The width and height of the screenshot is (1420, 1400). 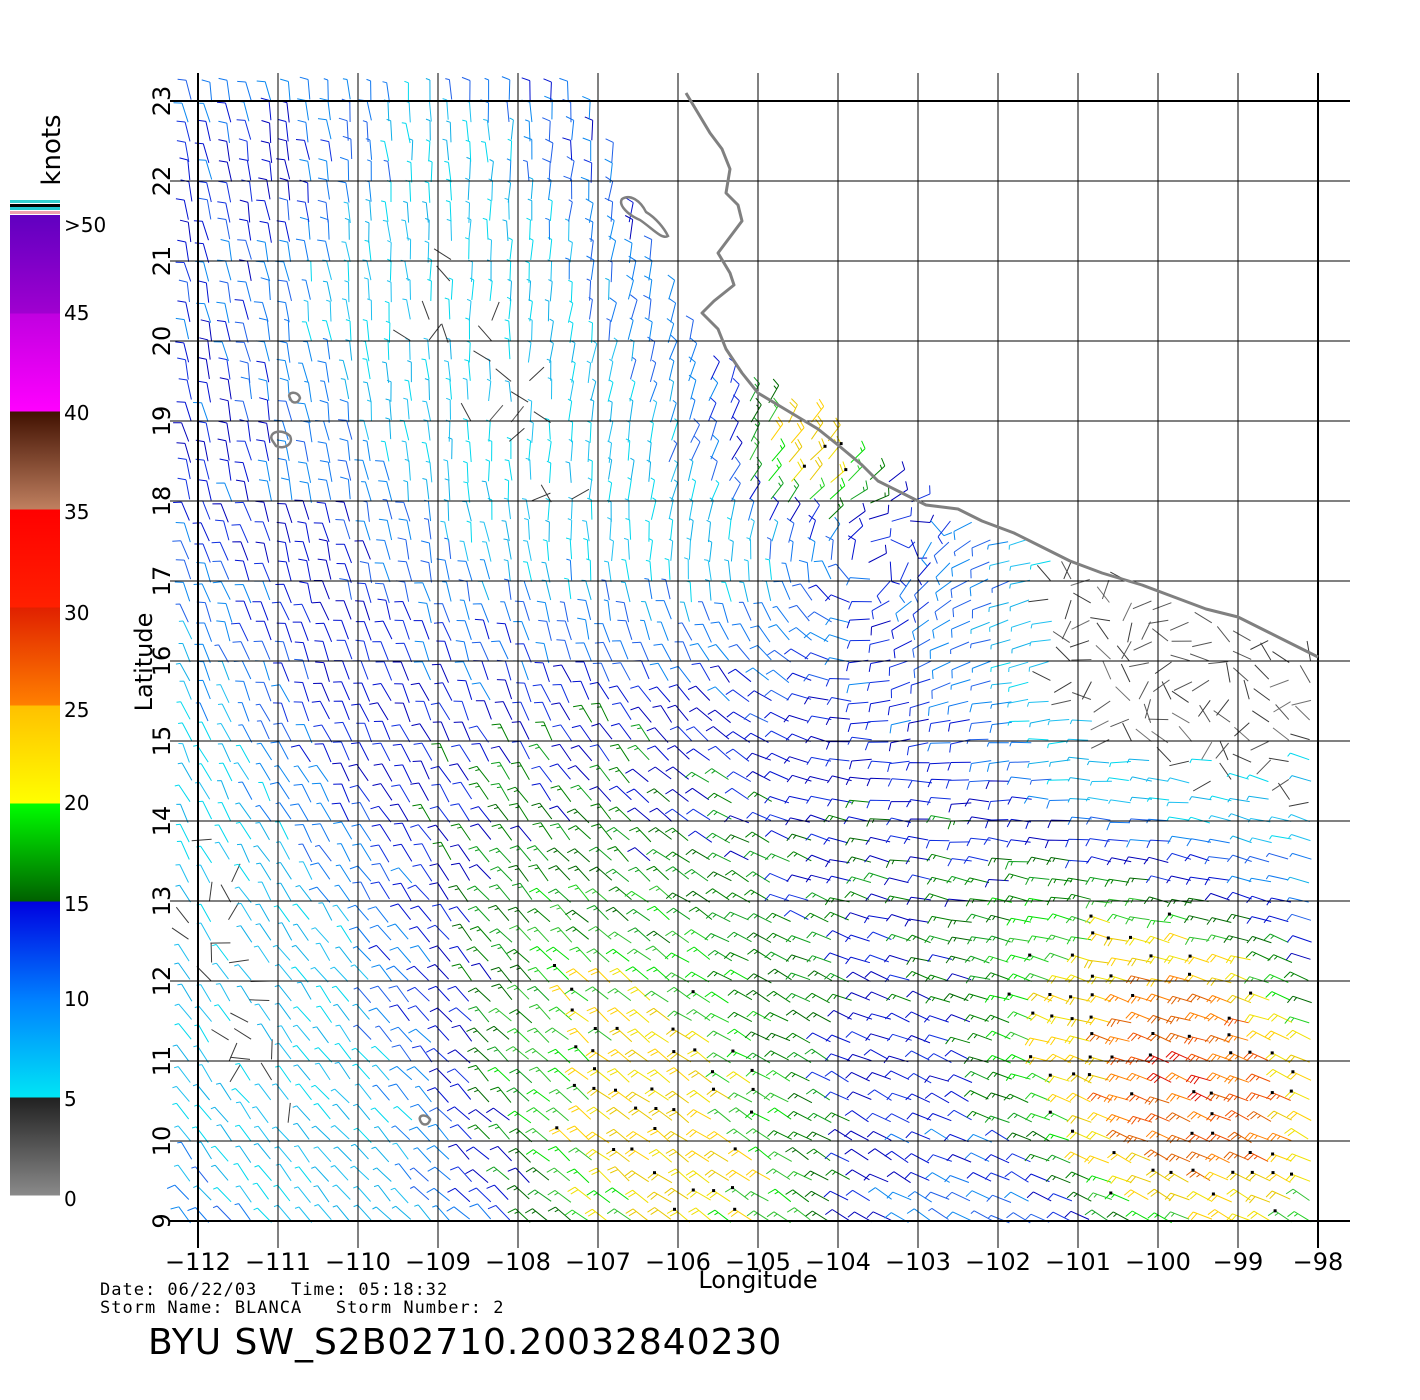 I want to click on legend-label: 25, so click(x=76, y=710).